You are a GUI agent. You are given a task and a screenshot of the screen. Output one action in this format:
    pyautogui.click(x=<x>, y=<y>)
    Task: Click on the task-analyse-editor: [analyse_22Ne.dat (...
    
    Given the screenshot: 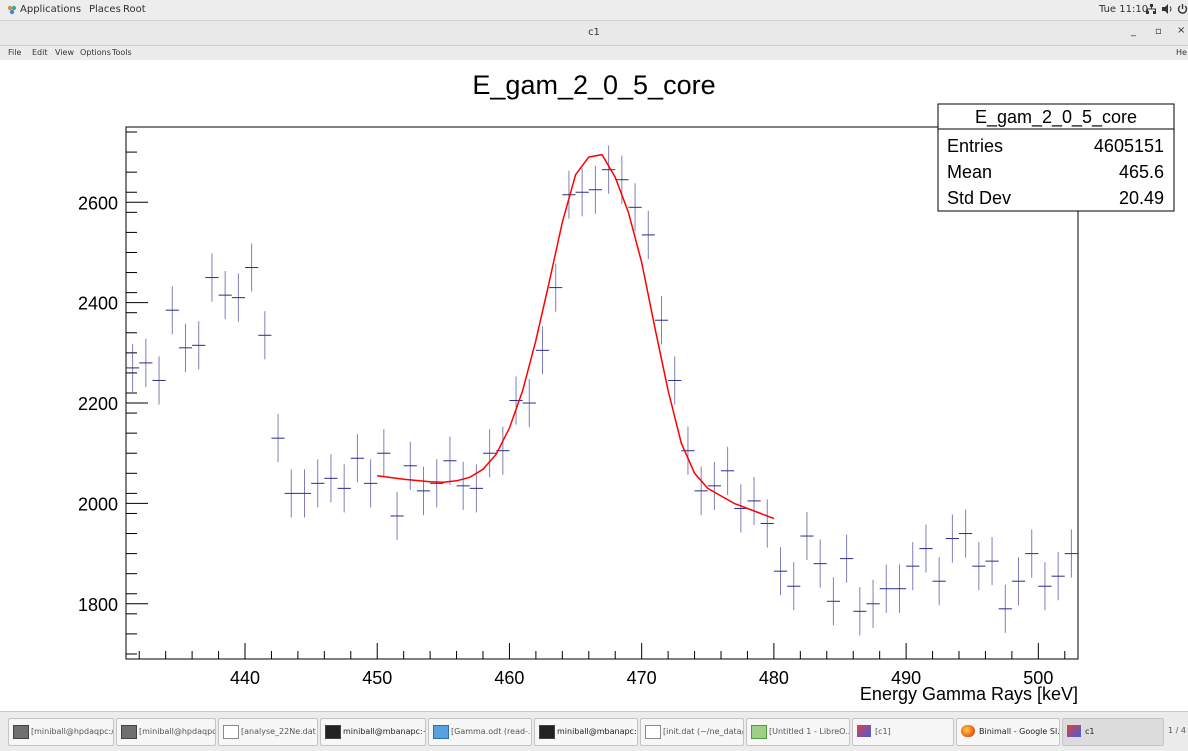 What is the action you would take?
    pyautogui.click(x=268, y=732)
    